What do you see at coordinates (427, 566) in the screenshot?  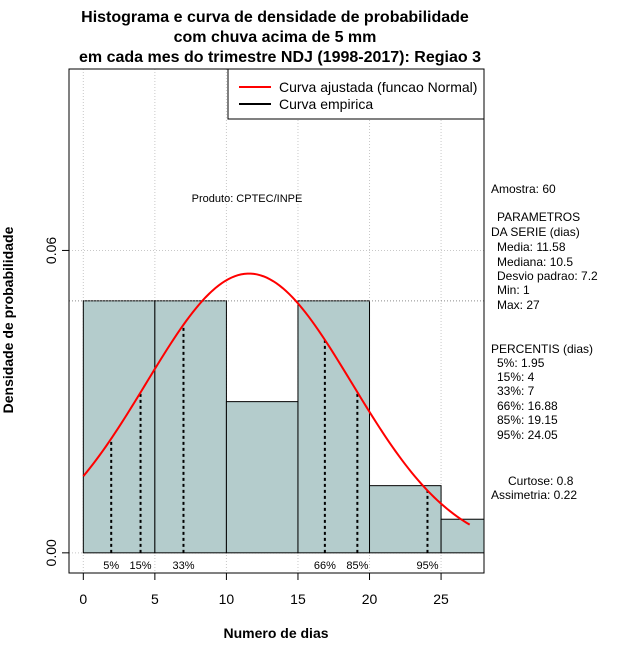 I see `percentile-label: 95%` at bounding box center [427, 566].